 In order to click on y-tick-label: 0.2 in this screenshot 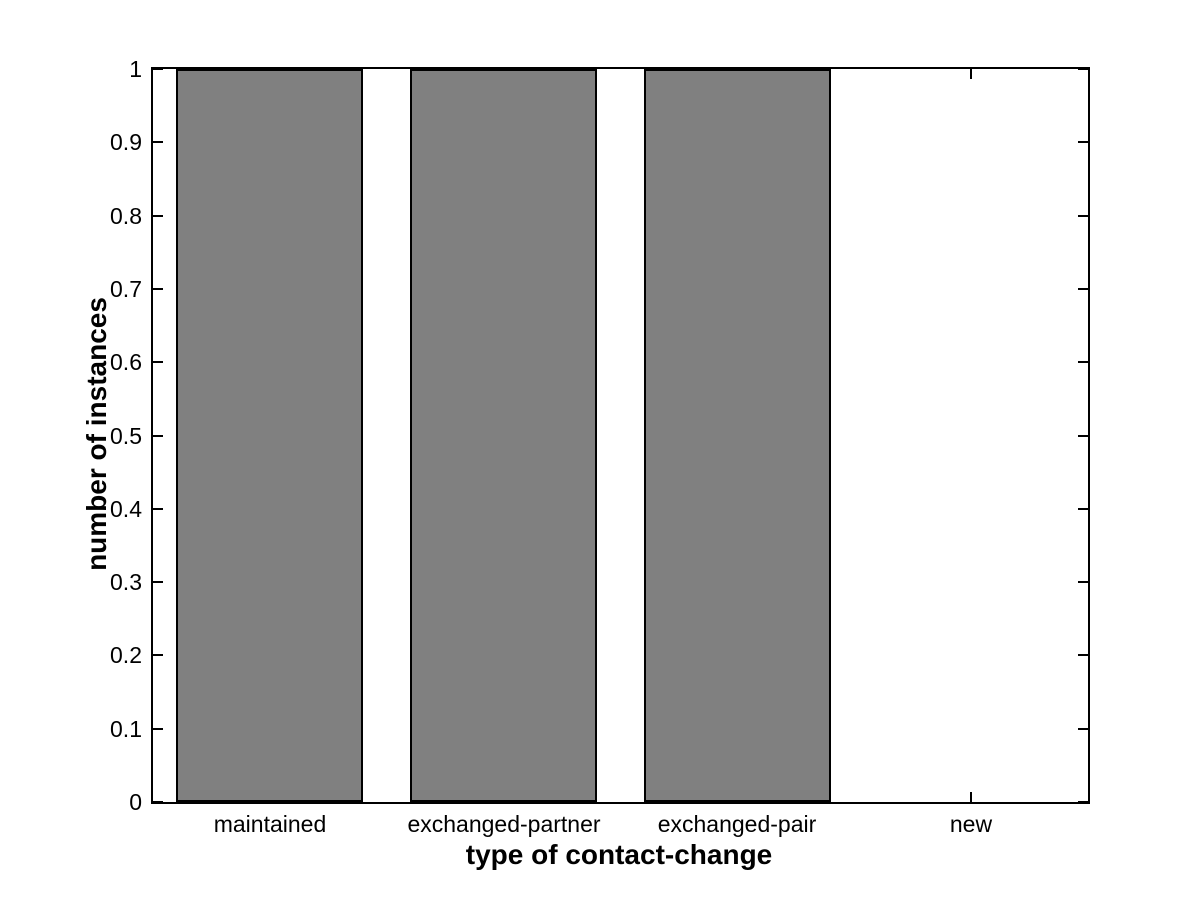, I will do `click(126, 655)`.